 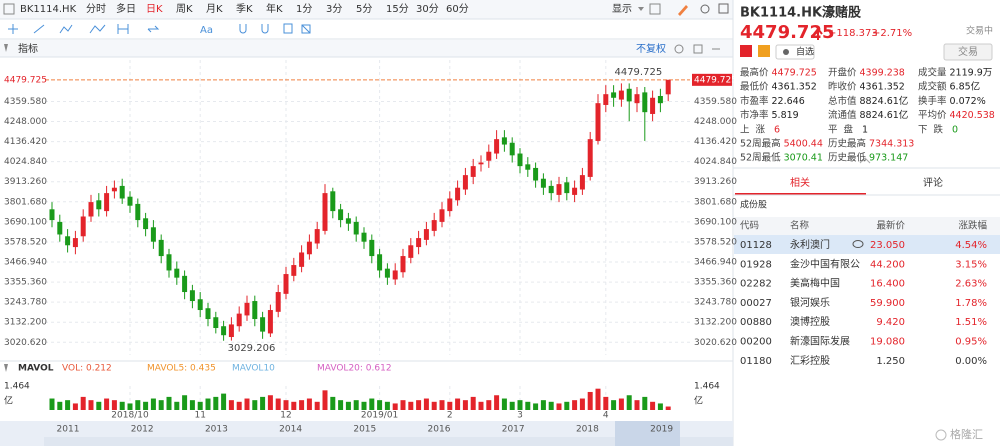 I want to click on y-tick-label: 4136.420, so click(x=25, y=142).